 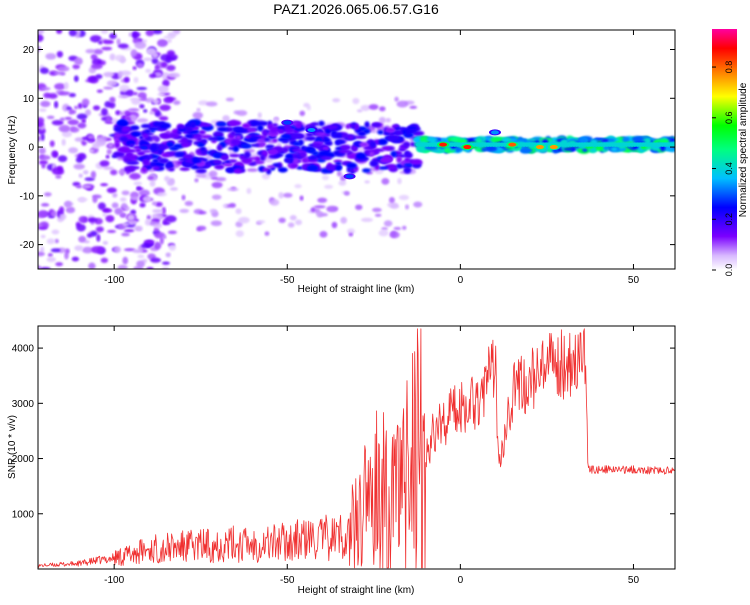 What do you see at coordinates (12, 150) in the screenshot?
I see `spectrogram-ylabel: Frequency (Hz)` at bounding box center [12, 150].